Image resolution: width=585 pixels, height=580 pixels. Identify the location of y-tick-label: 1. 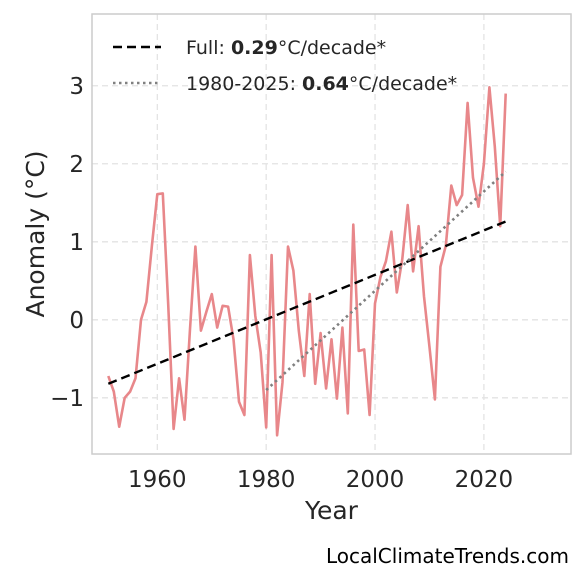
(76, 243).